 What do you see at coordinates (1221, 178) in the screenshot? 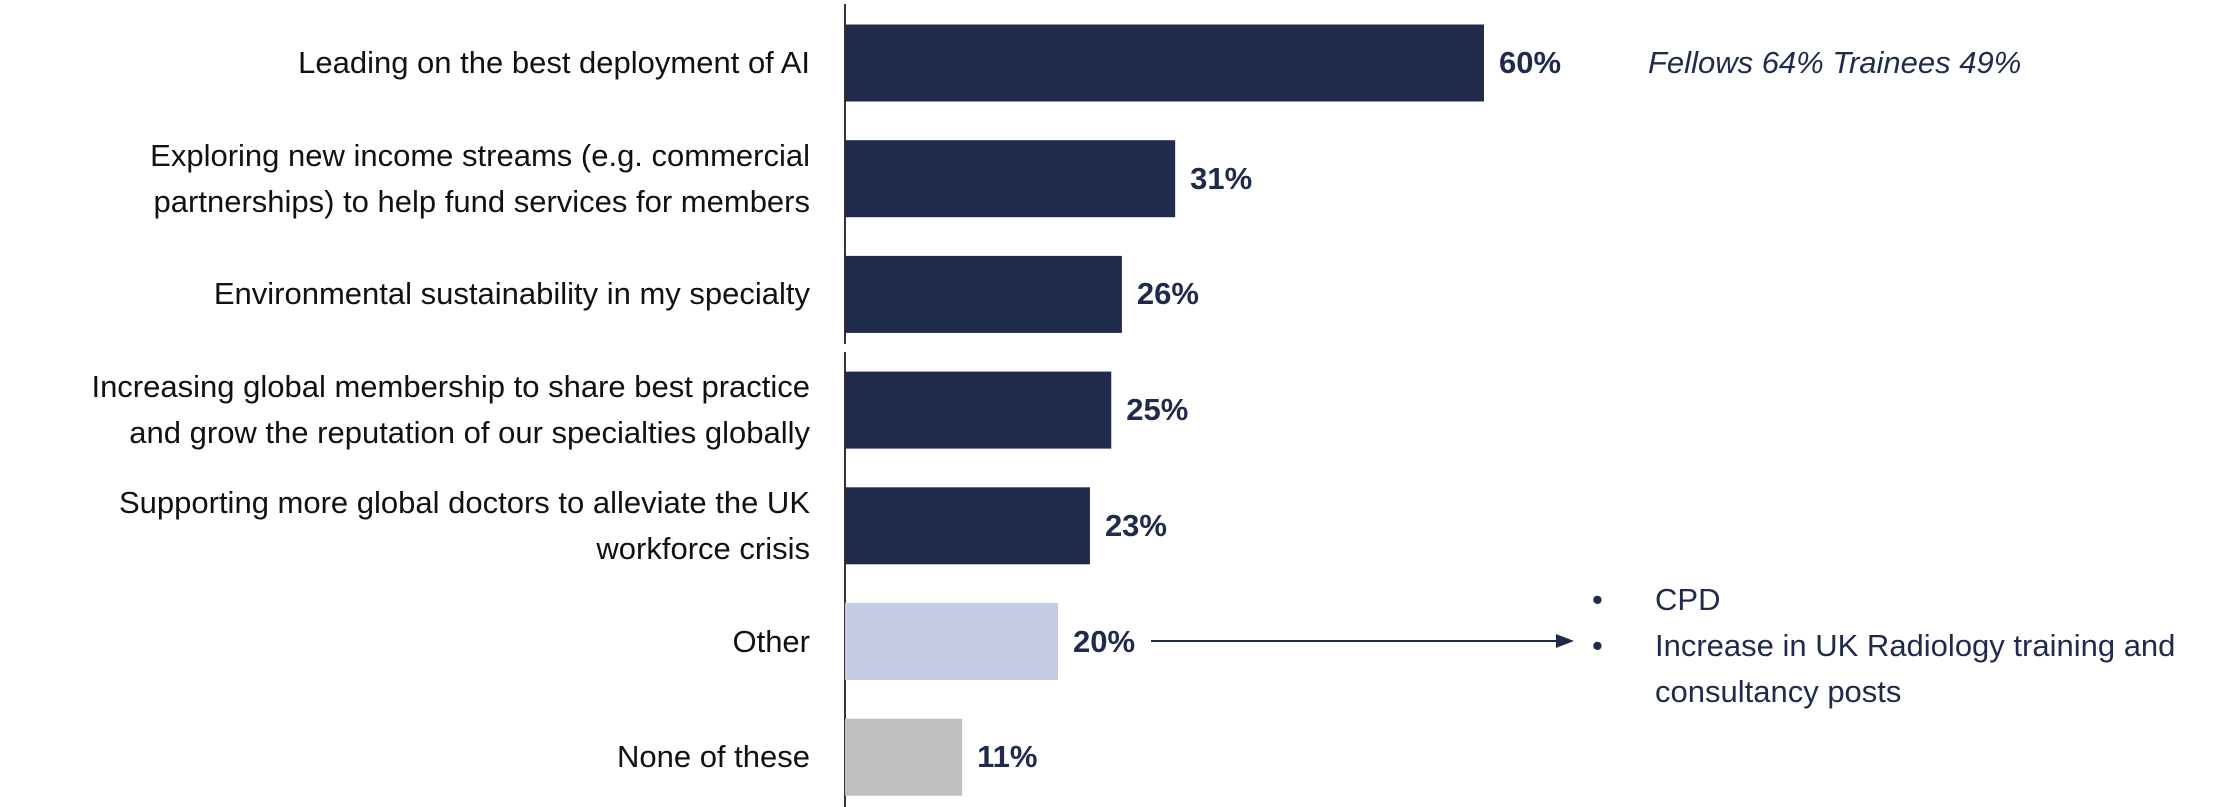
I see `value-label: 31%` at bounding box center [1221, 178].